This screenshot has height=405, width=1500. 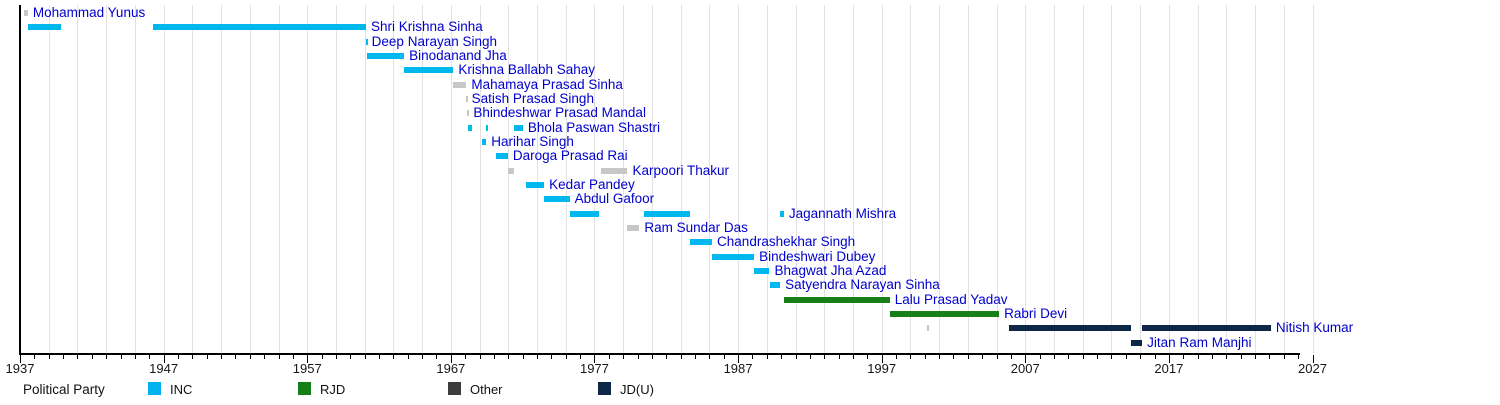 I want to click on legend-label-jdu: JD(U), so click(x=637, y=389).